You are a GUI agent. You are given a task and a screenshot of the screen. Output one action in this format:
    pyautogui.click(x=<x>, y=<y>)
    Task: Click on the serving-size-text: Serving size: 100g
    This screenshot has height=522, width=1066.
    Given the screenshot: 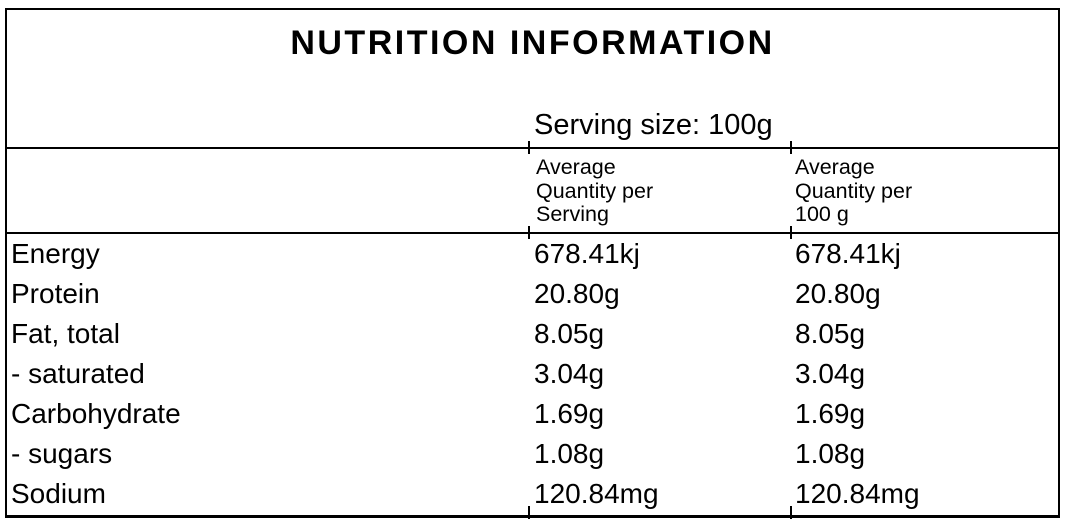 What is the action you would take?
    pyautogui.click(x=653, y=125)
    